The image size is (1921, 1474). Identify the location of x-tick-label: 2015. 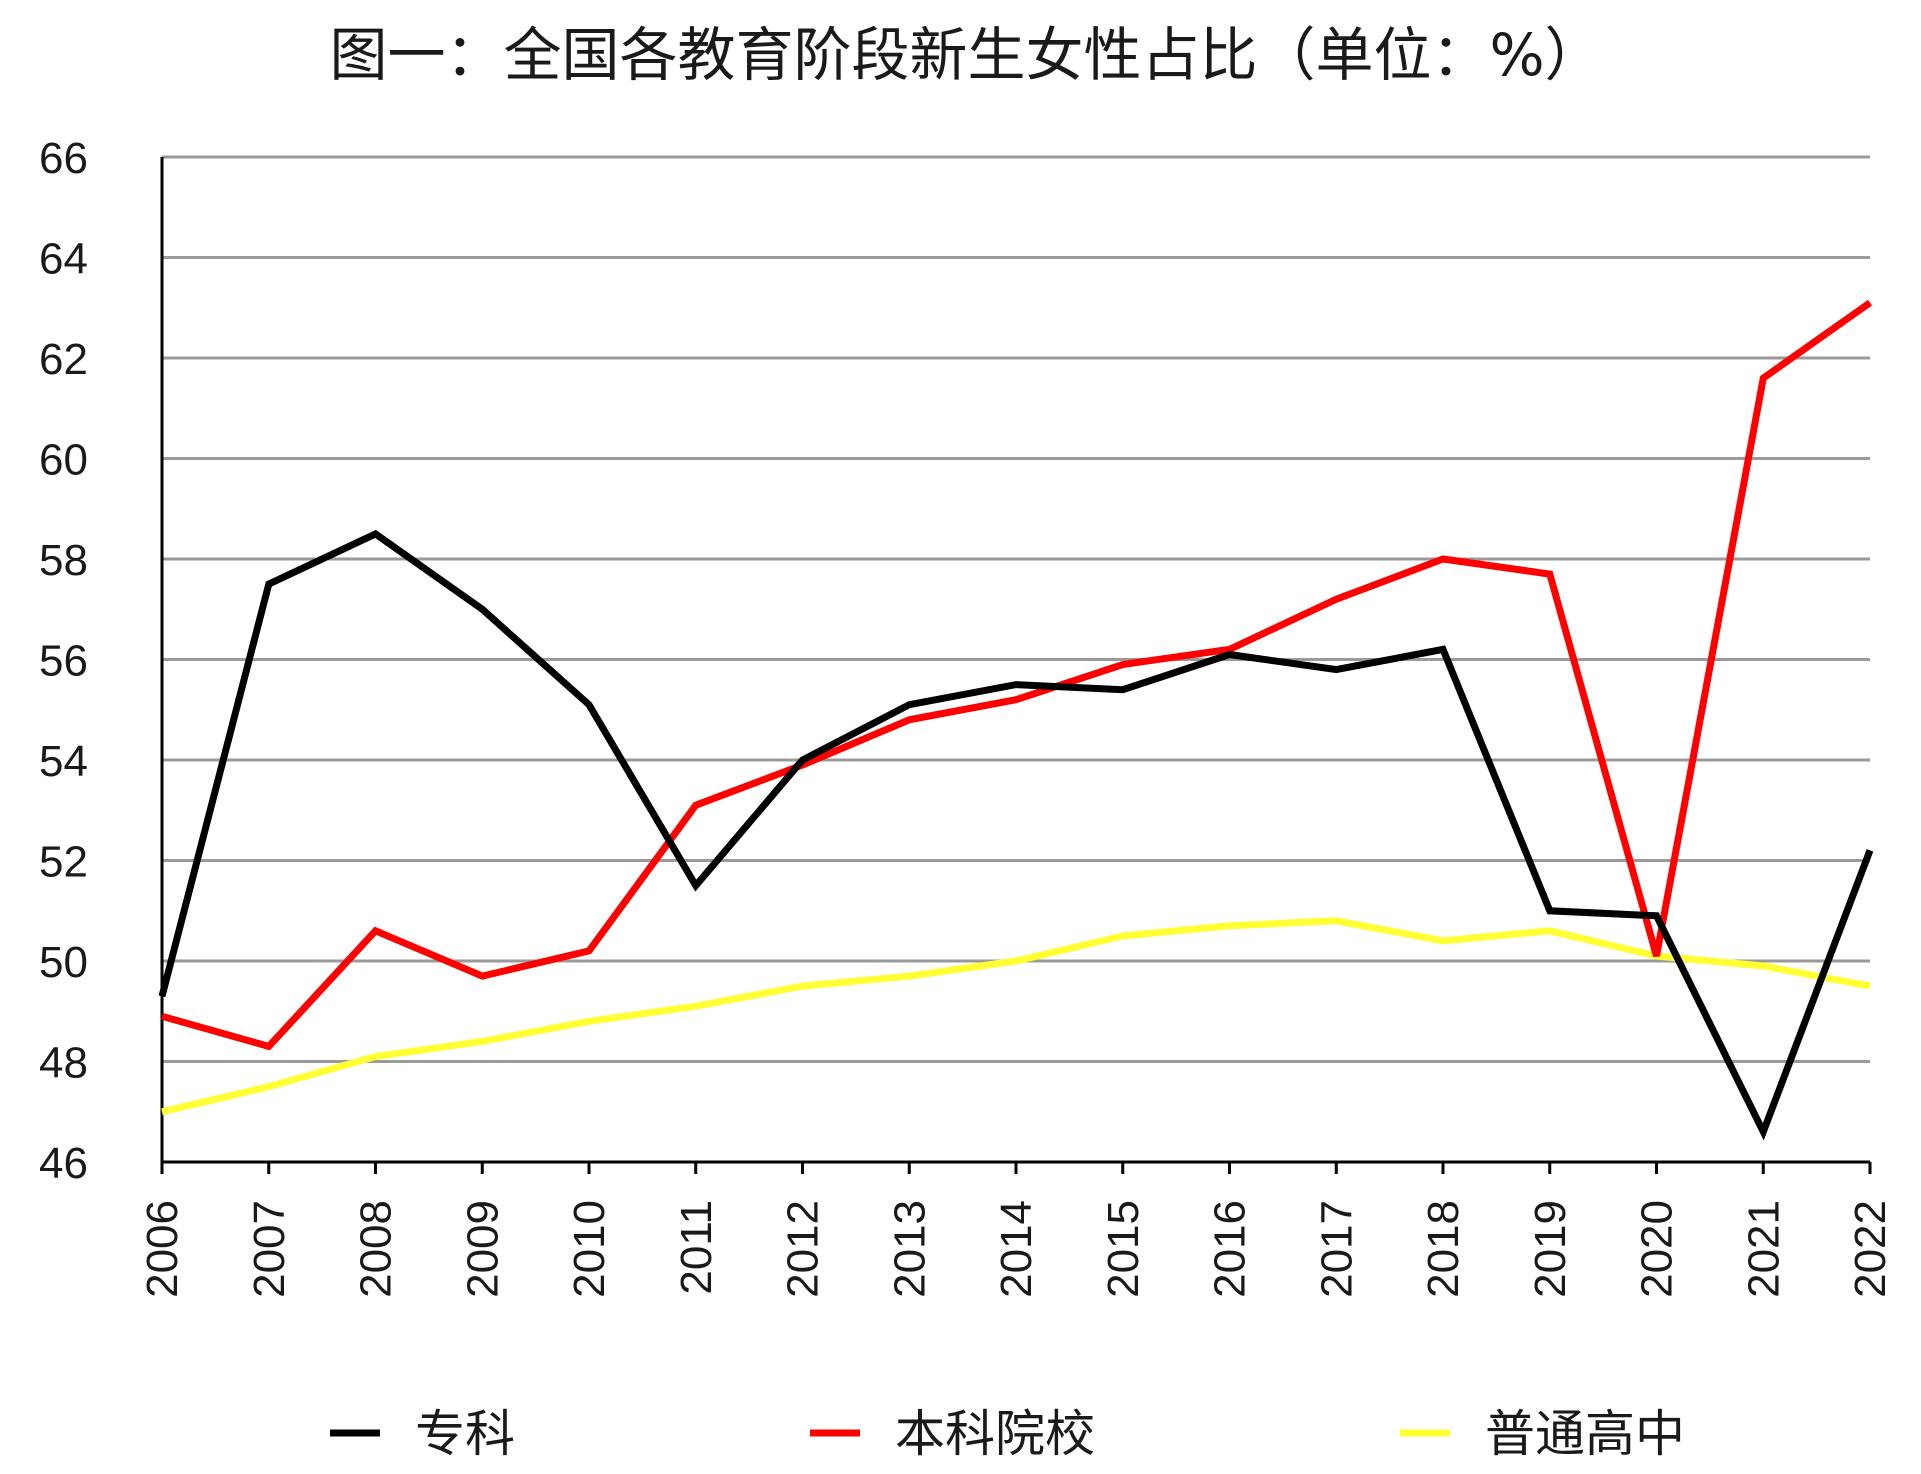
(1123, 1249).